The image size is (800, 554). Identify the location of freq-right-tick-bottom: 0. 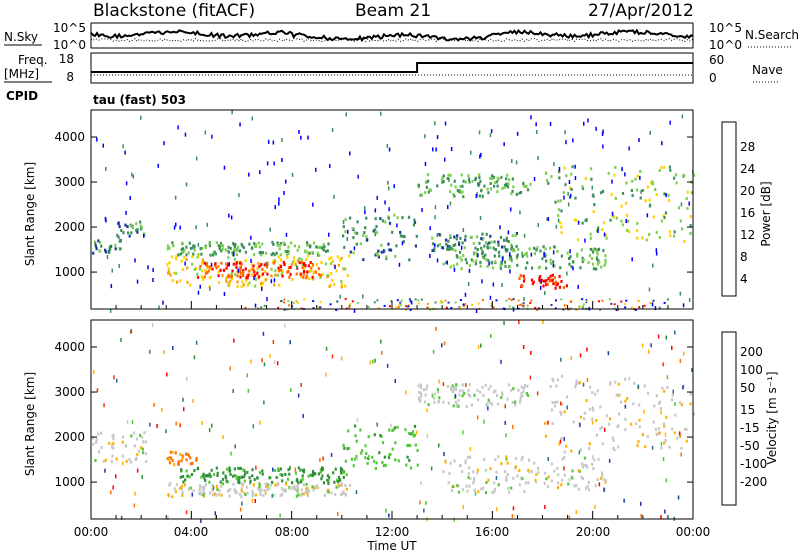
(713, 78).